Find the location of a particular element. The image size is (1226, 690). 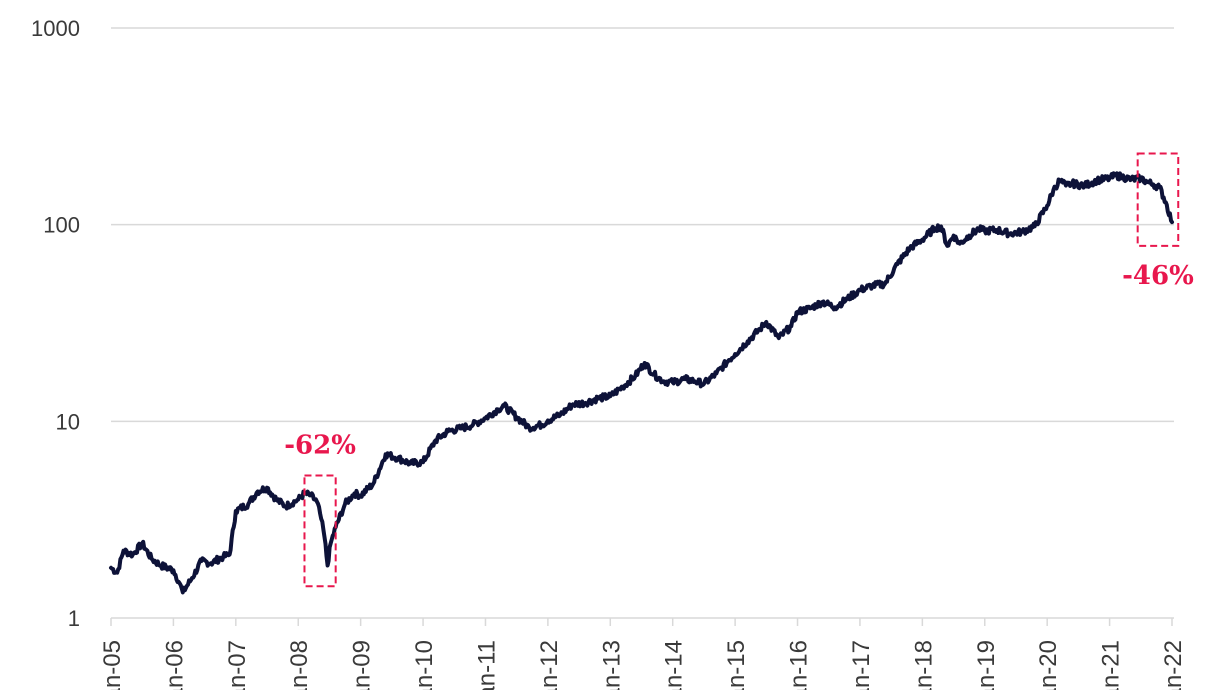

x-tick-label: Jan-05 is located at coordinates (112, 665).